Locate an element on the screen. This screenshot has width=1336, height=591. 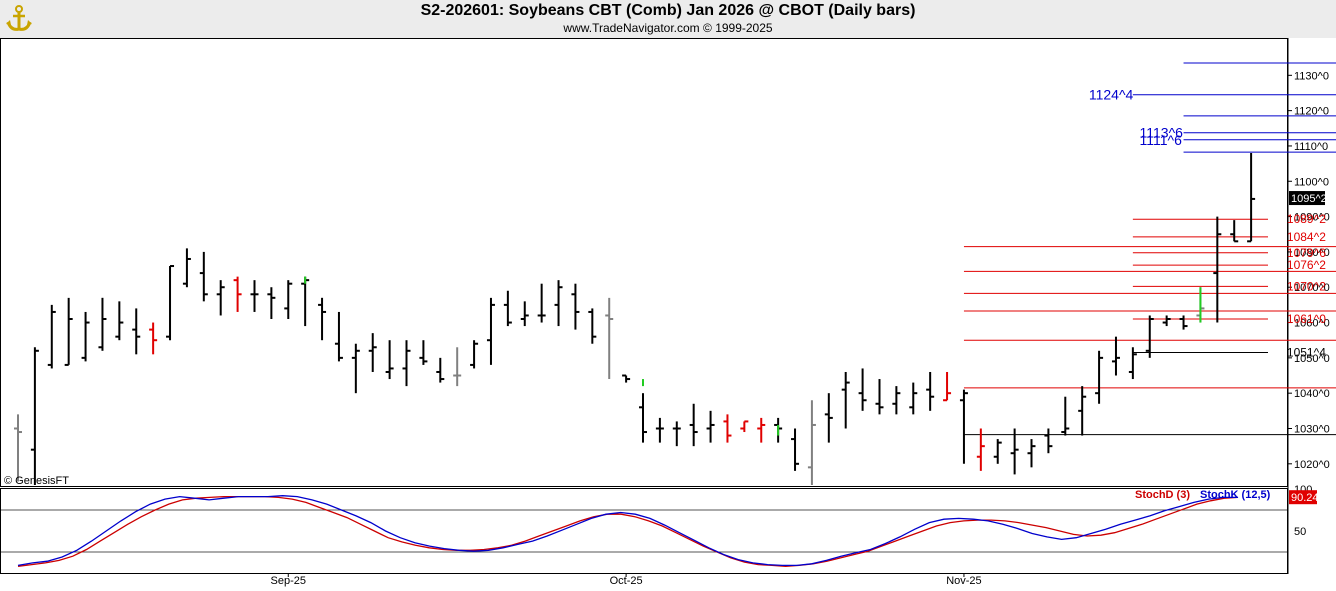
stochastic-last-value: 90.24 is located at coordinates (1305, 498).